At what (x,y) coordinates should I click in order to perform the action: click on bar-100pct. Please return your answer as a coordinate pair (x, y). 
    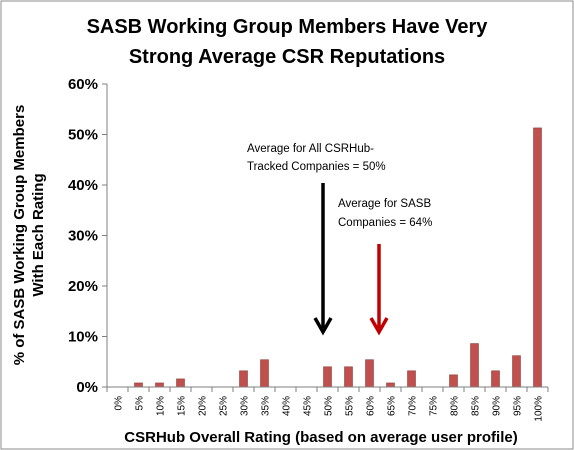
    Looking at the image, I should click on (537, 257).